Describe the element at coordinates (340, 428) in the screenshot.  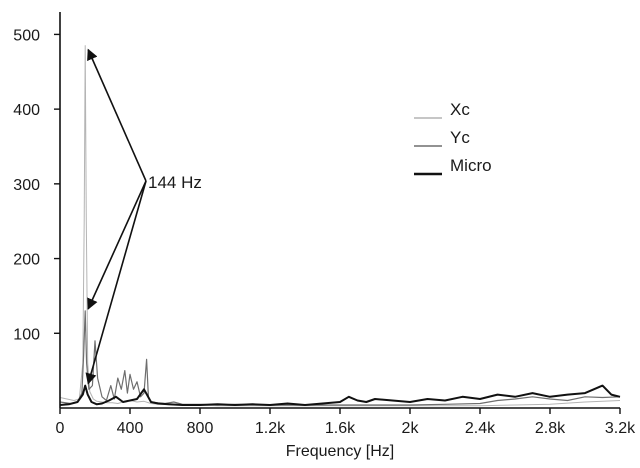
I see `x-tick-label: 1.6k` at that location.